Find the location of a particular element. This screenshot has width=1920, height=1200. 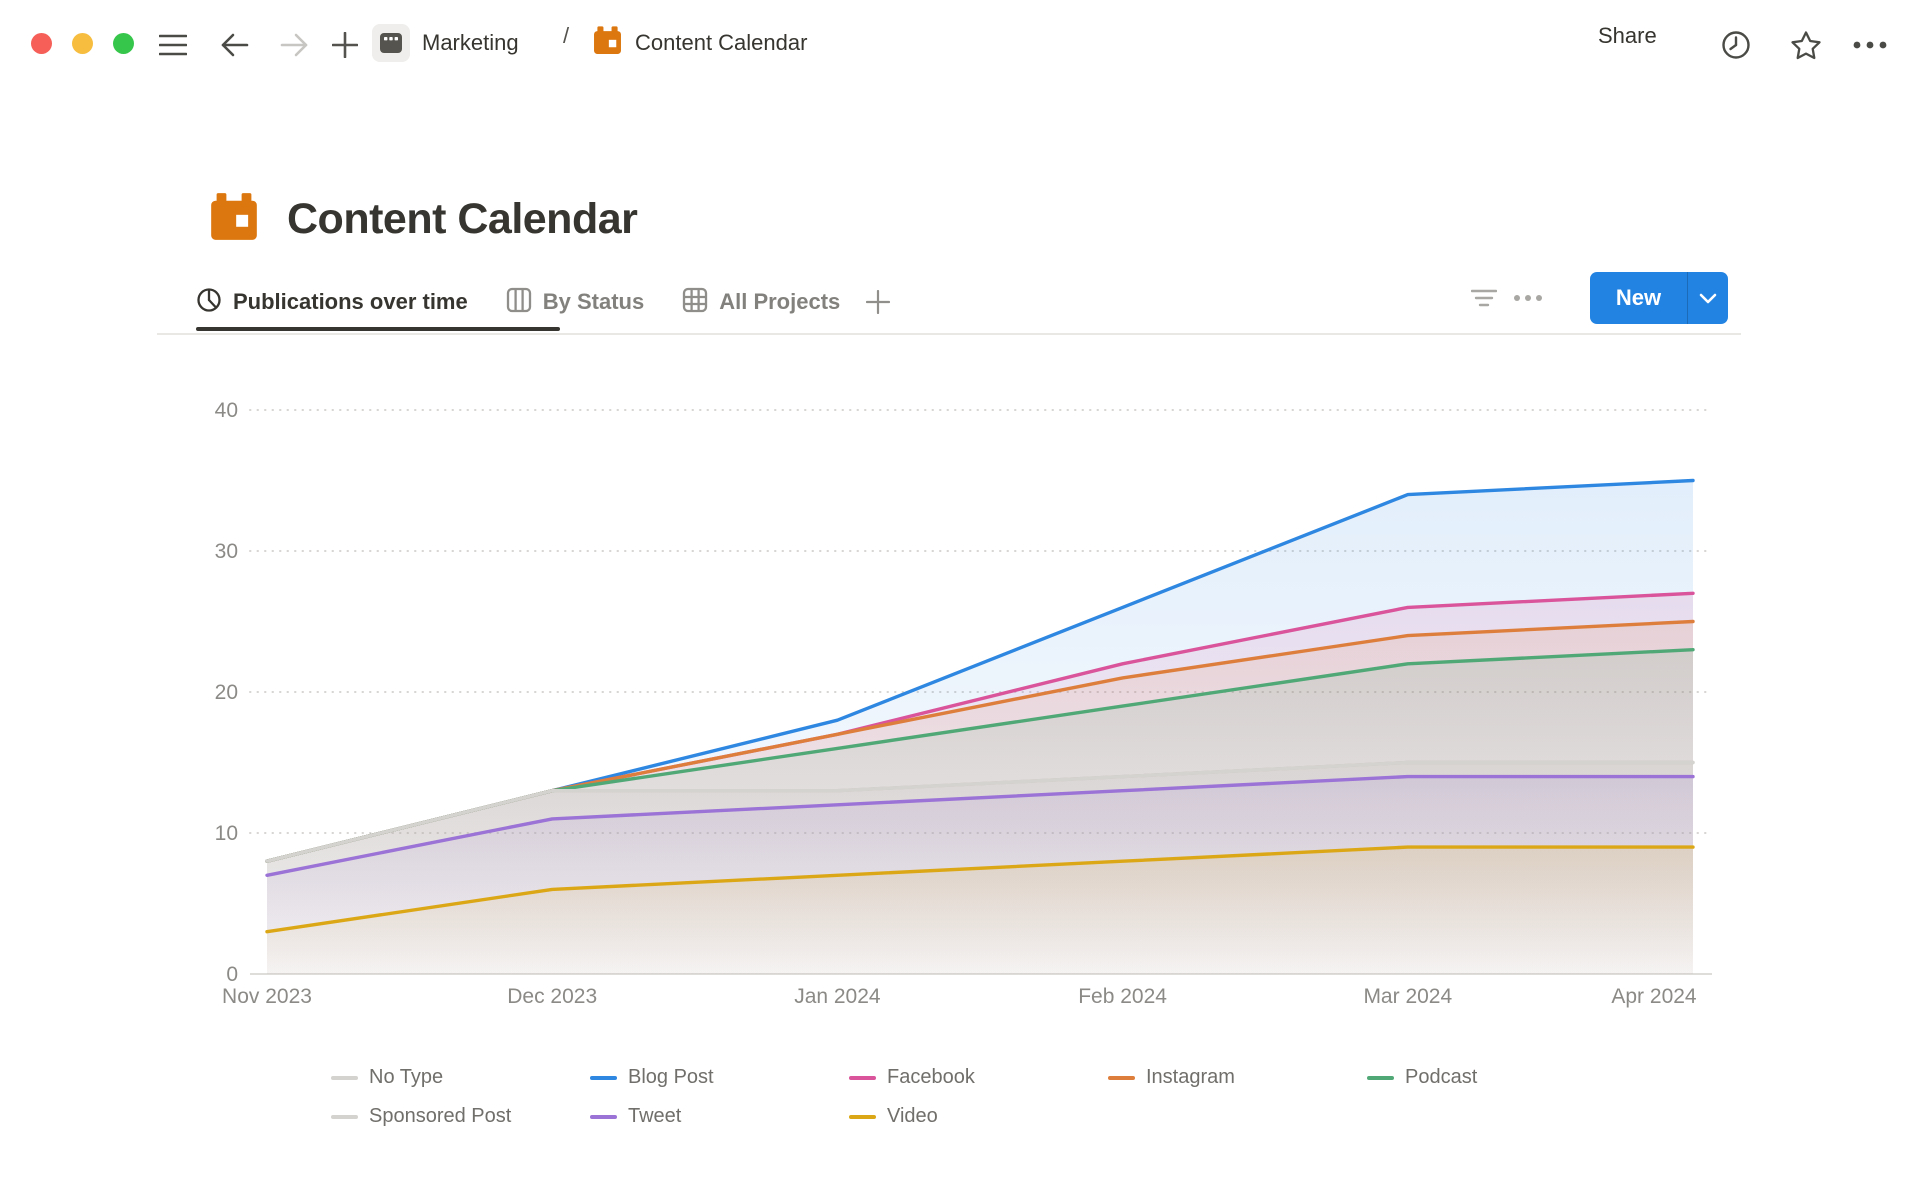

breadcrumb-page: Content Calendar is located at coordinates (699, 43).